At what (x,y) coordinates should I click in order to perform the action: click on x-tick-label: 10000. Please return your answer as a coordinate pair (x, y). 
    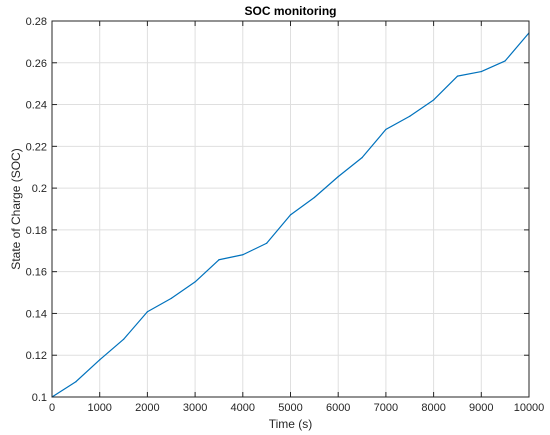
    Looking at the image, I should click on (529, 408).